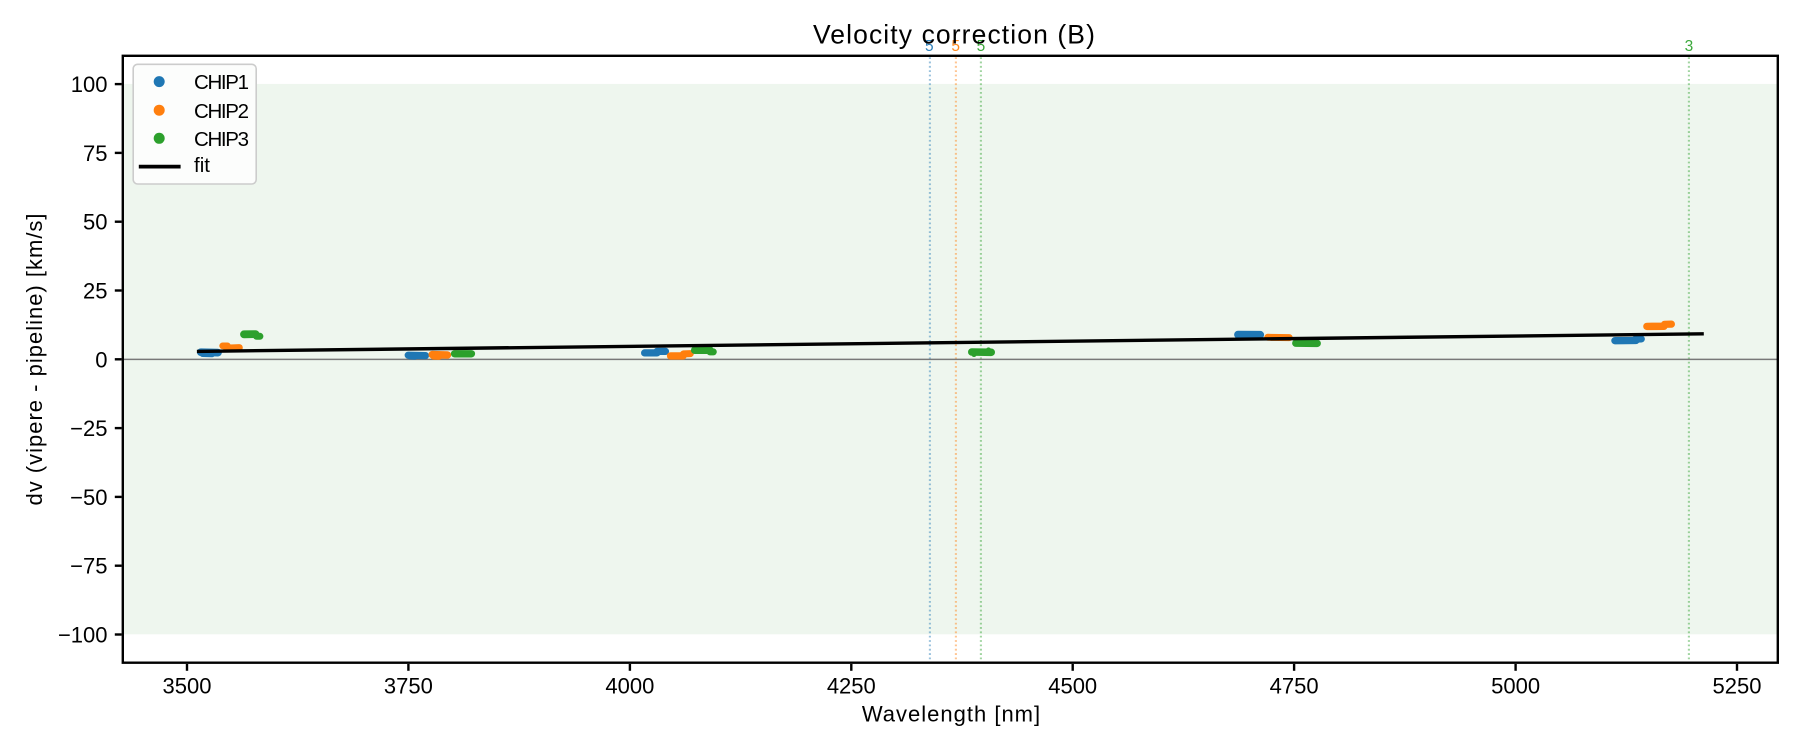 This screenshot has height=750, width=1800. Describe the element at coordinates (95, 153) in the screenshot. I see `svg-text: 75` at that location.